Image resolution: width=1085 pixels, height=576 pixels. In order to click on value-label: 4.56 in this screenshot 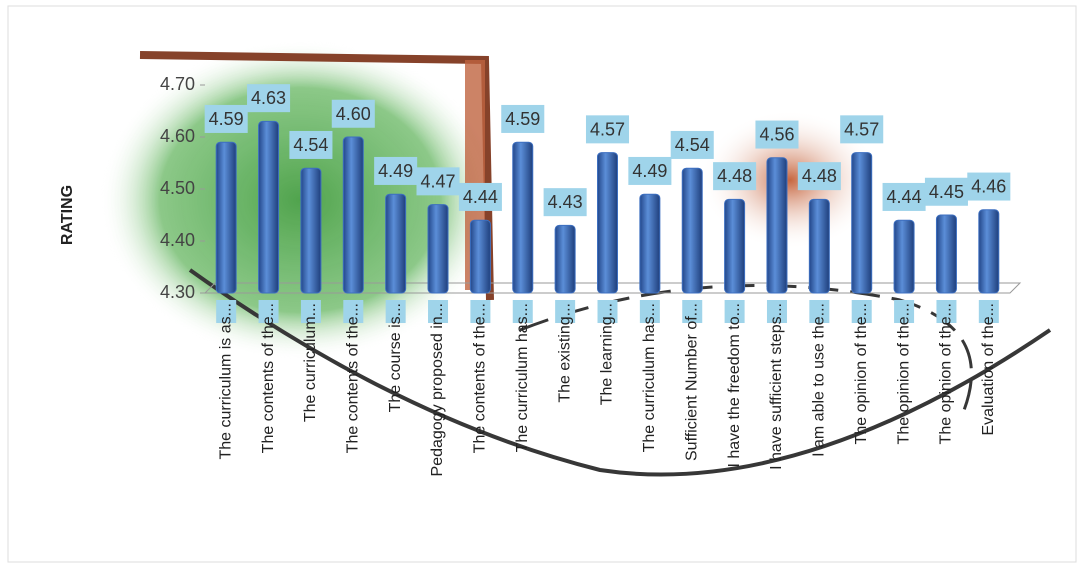, I will do `click(776, 135)`.